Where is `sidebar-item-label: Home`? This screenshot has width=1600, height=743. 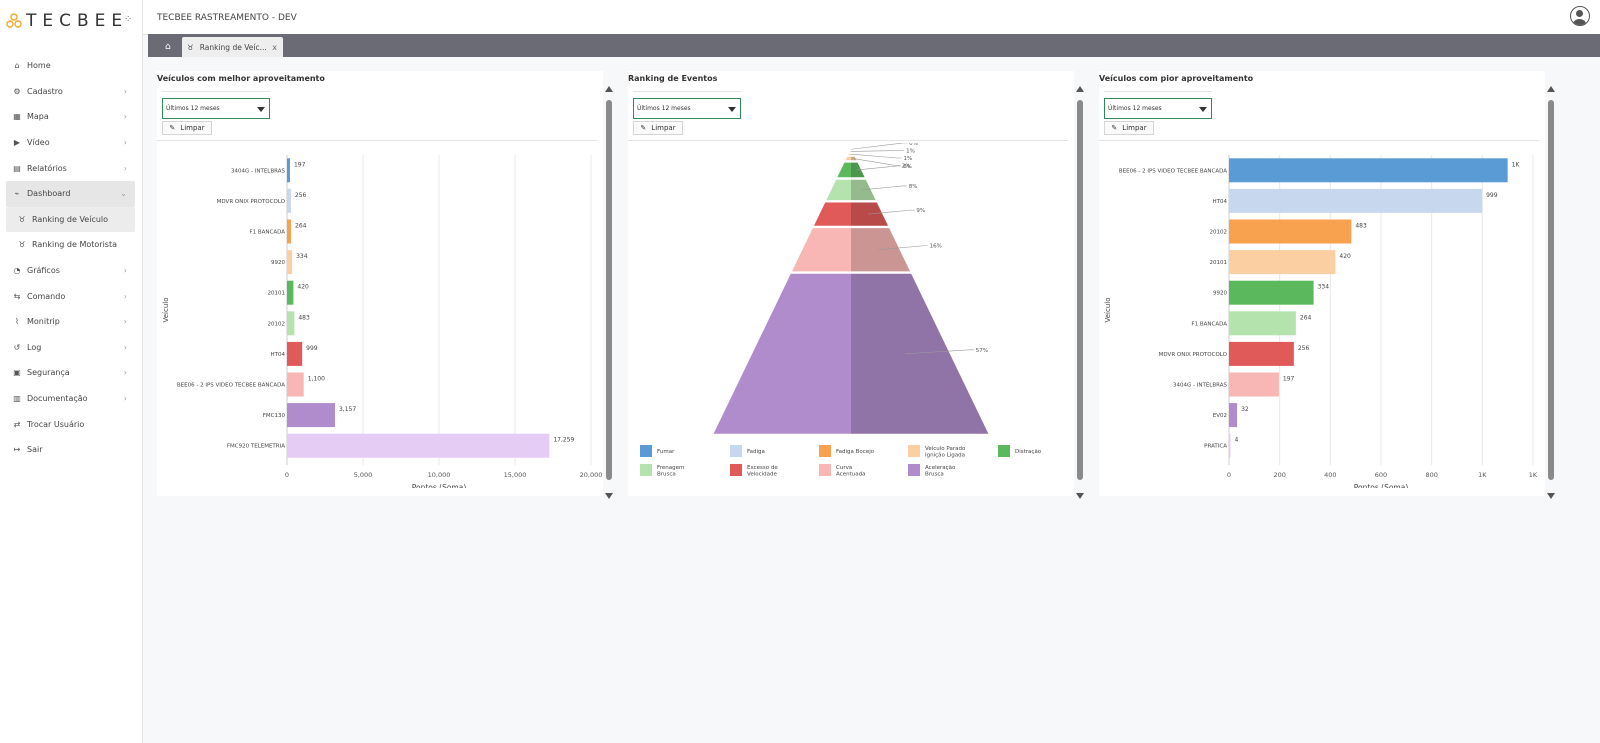 sidebar-item-label: Home is located at coordinates (39, 66).